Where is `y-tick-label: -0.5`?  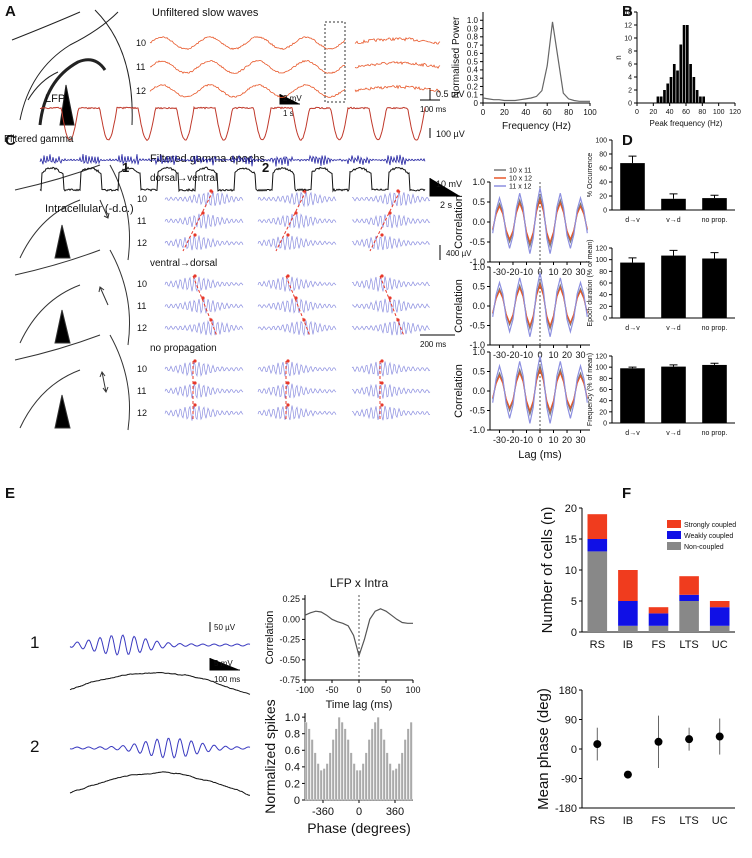 y-tick-label: -0.5 is located at coordinates (477, 411).